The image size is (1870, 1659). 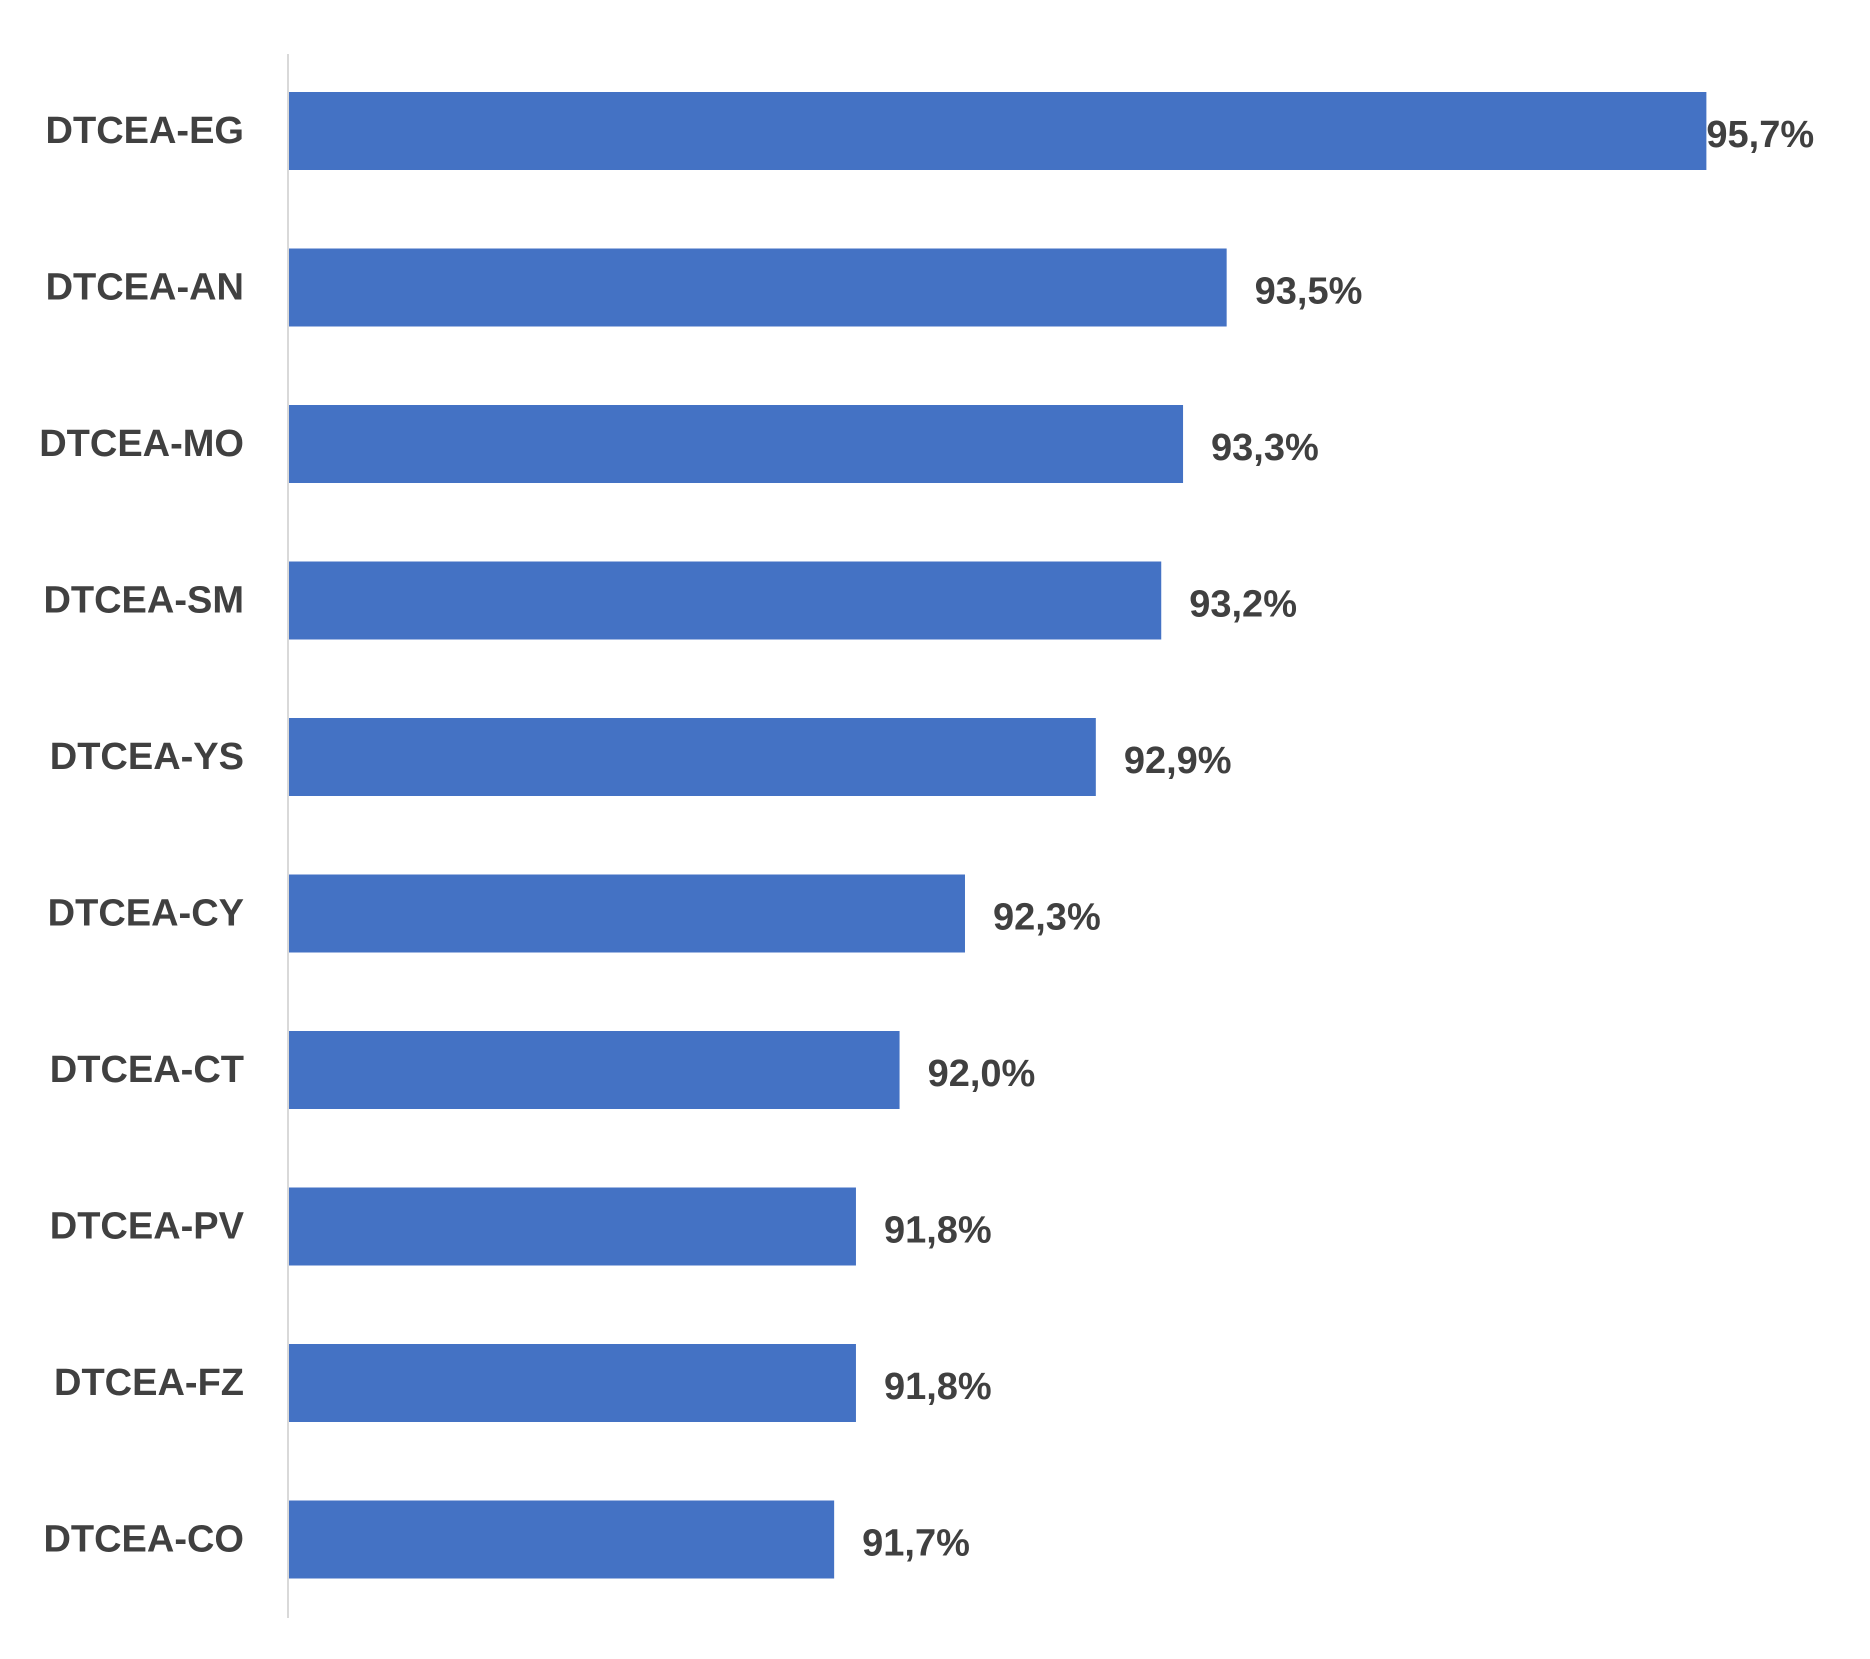 I want to click on bar-dtcea-an, so click(x=758, y=287).